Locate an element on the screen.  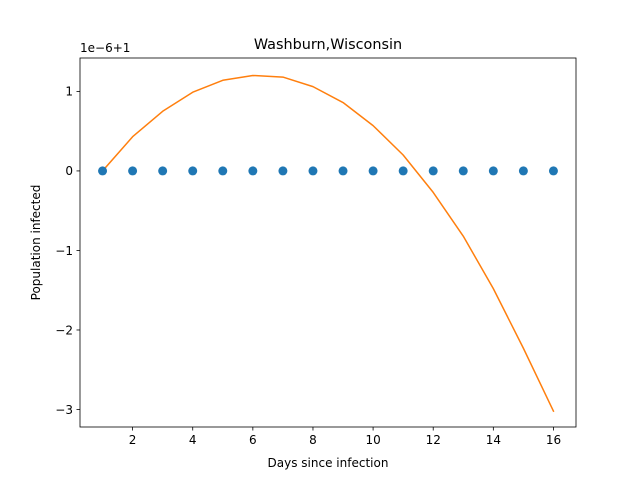
y-tick-label: 1 is located at coordinates (69, 92).